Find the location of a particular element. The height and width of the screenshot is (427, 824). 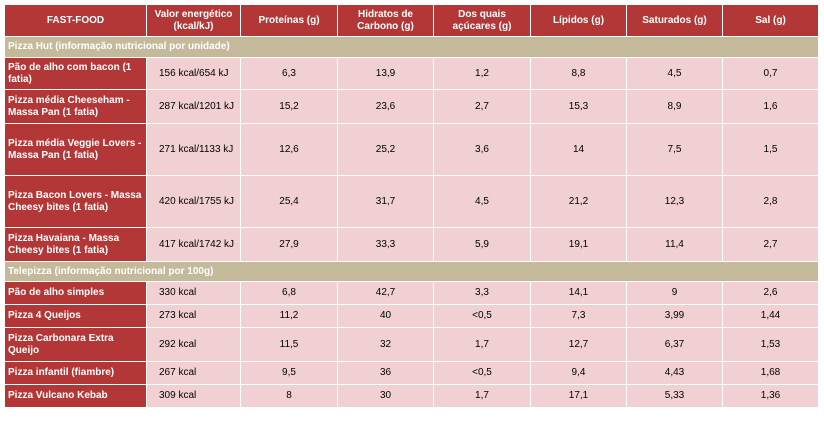

table-cell: 156 kcal/654 kJ is located at coordinates (193, 73).